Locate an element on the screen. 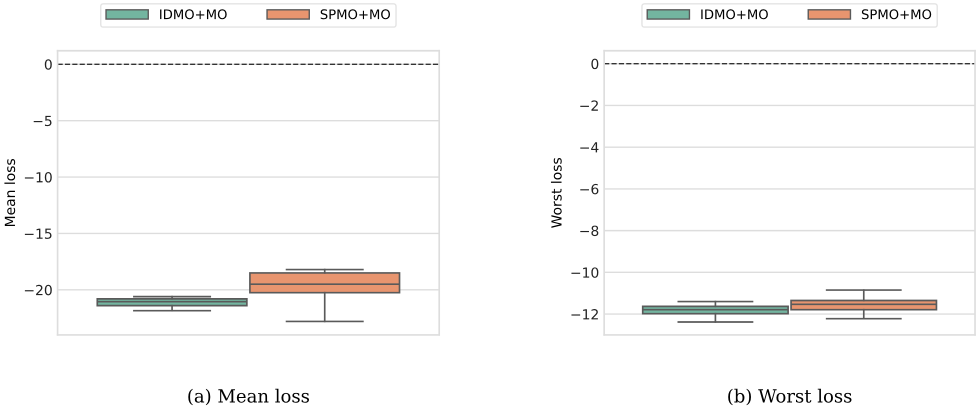 Image resolution: width=976 pixels, height=406 pixels. y-axis-title: Mean loss is located at coordinates (10, 192).